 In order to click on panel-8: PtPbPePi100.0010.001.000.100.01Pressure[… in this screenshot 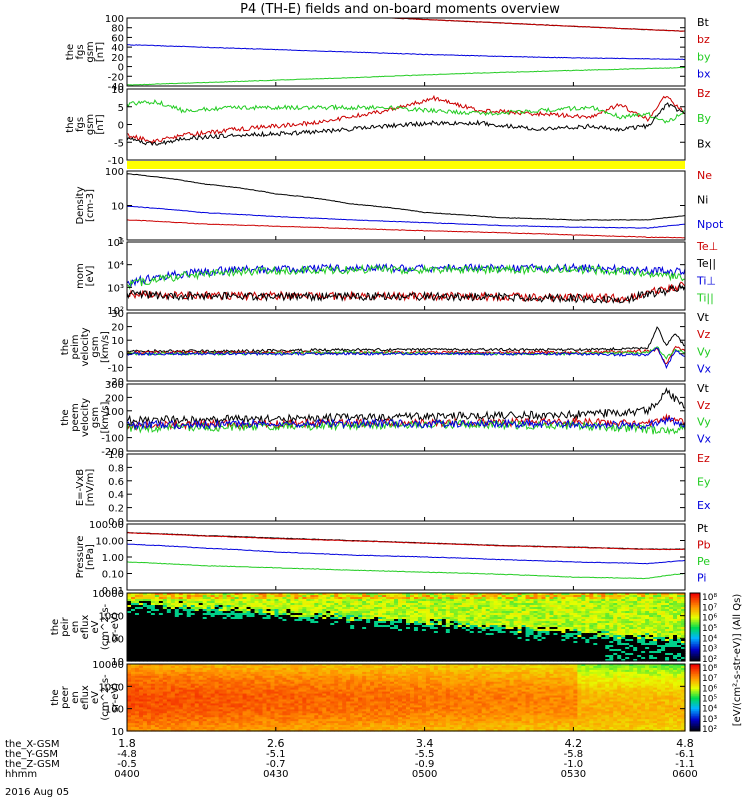, I will do `click(393, 558)`.